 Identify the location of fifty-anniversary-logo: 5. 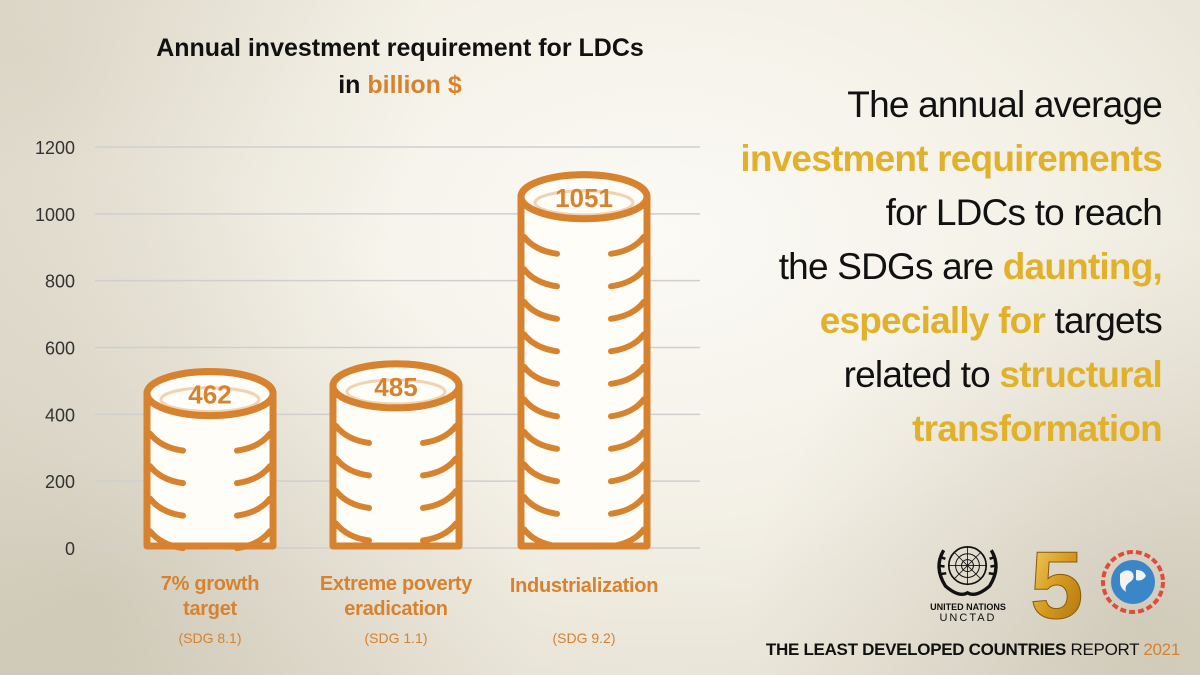
(1097, 581).